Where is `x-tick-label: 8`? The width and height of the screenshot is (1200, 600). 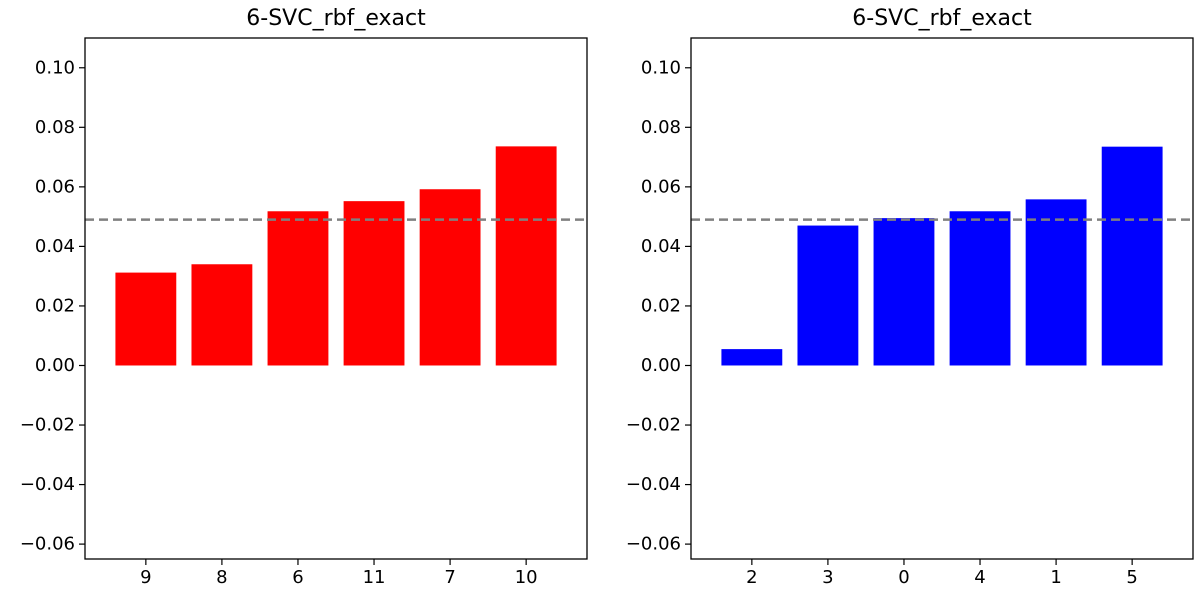
x-tick-label: 8 is located at coordinates (221, 577).